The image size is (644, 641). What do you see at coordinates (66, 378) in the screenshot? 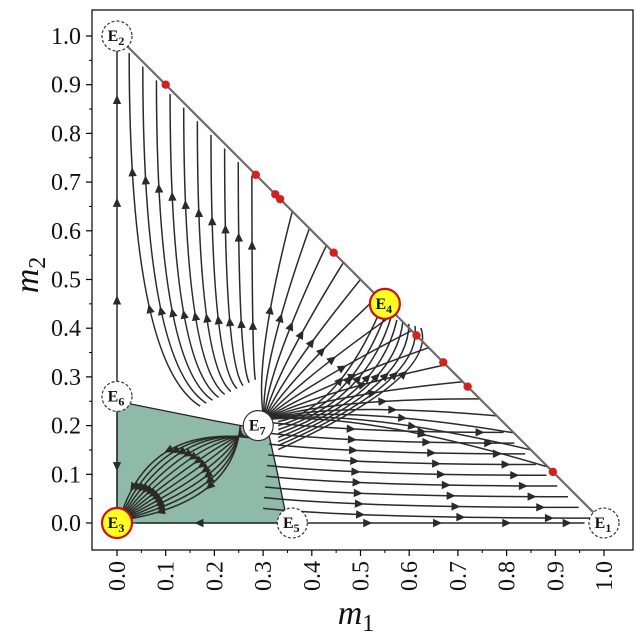
I see `y-tick-label-3: 0.3` at bounding box center [66, 378].